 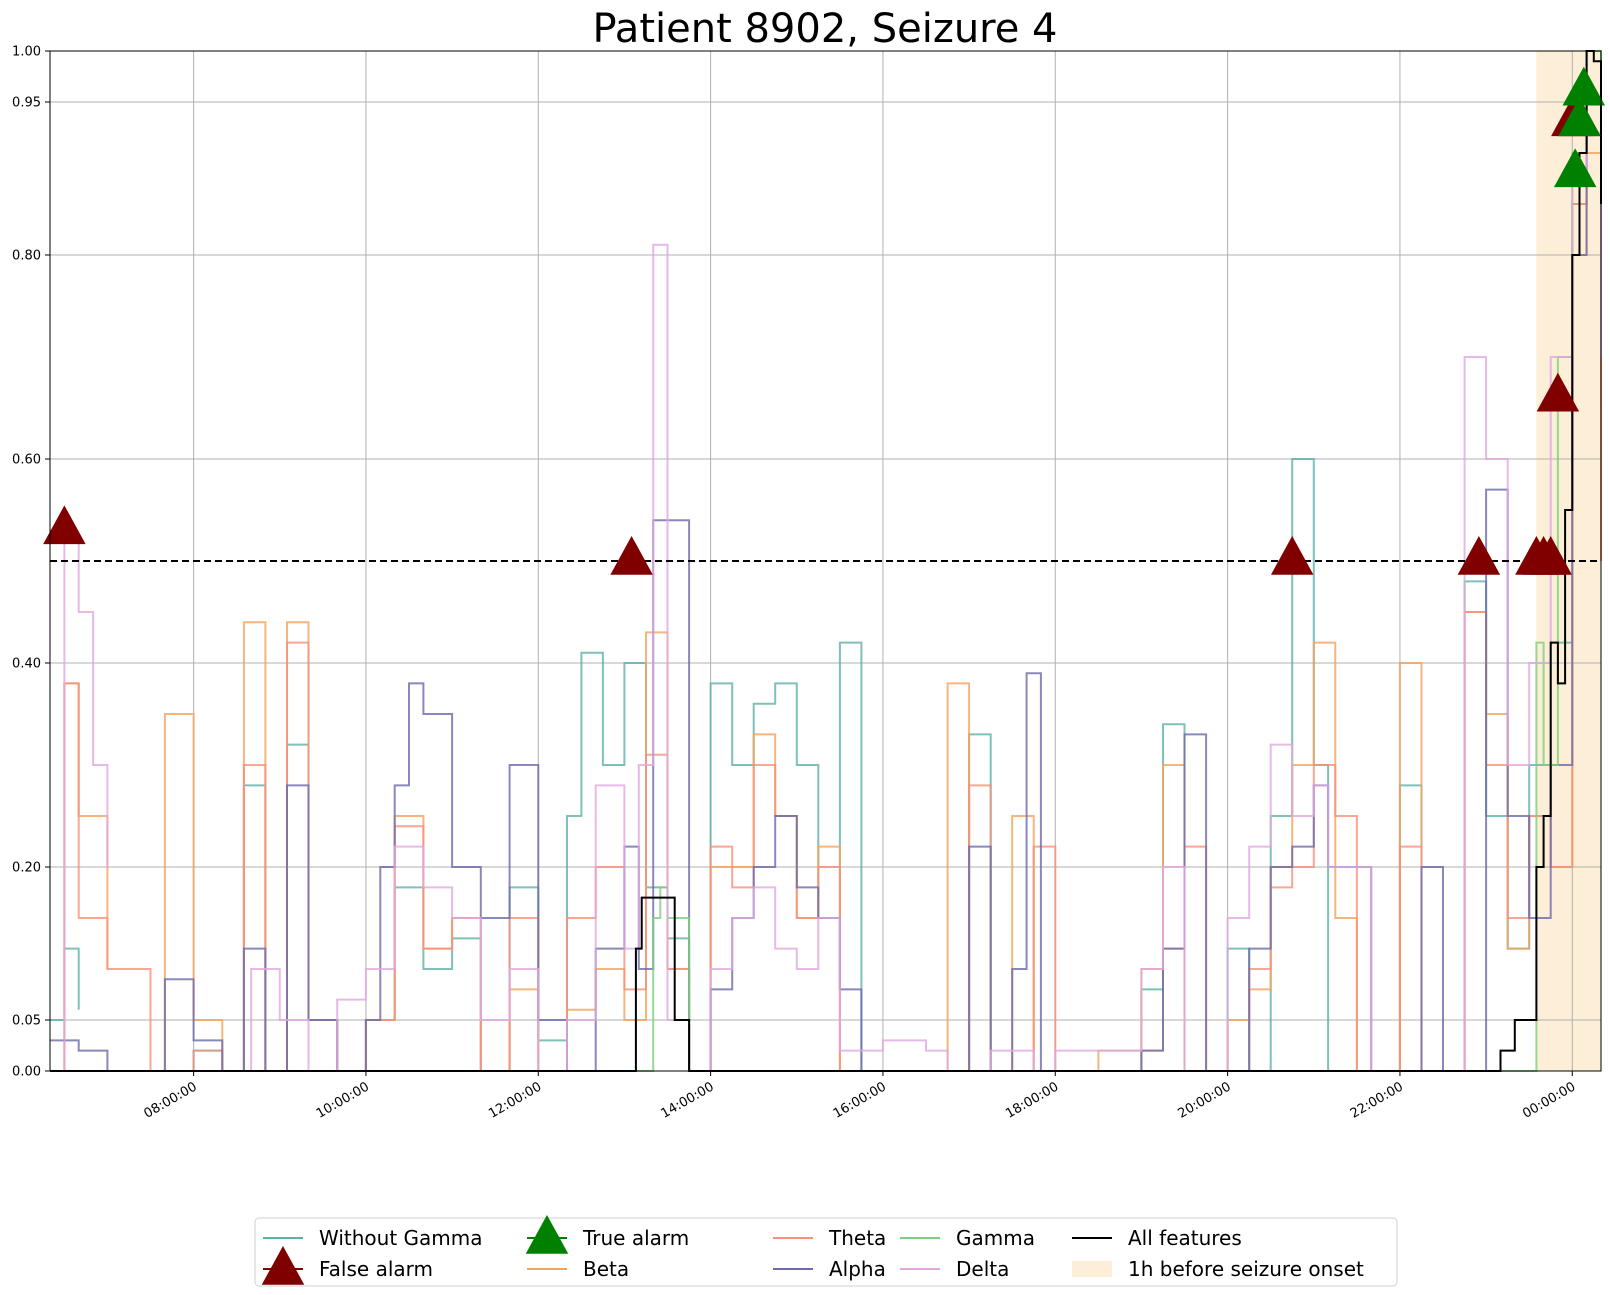 What do you see at coordinates (26, 460) in the screenshot?
I see `y-tick-label: 0.60` at bounding box center [26, 460].